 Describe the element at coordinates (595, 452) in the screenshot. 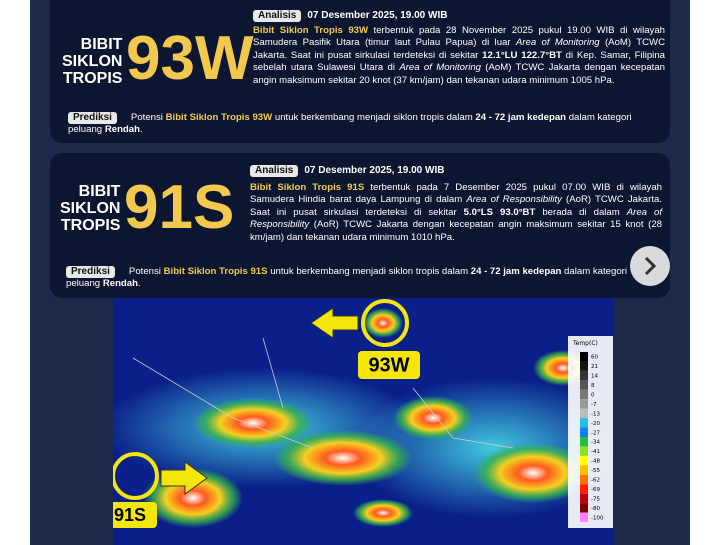

I see `colorbar-label: -41` at that location.